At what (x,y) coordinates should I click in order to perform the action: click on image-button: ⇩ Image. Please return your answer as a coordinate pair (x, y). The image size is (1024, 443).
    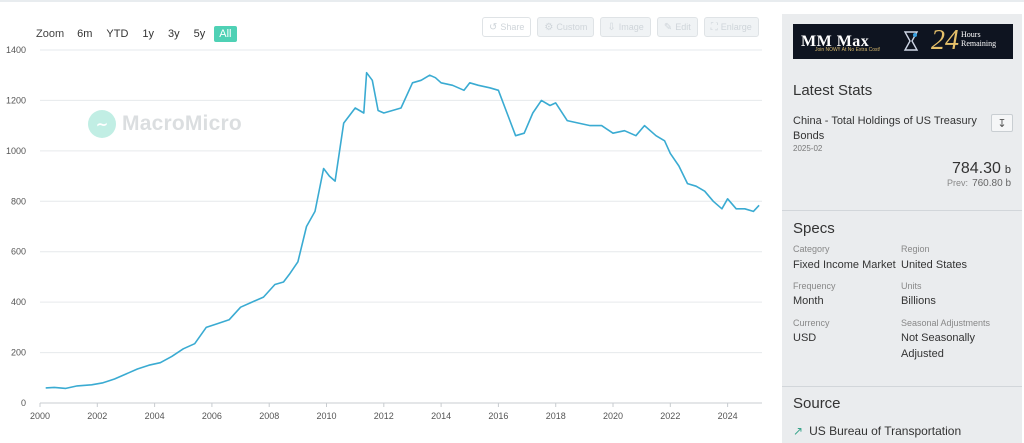
    Looking at the image, I should click on (625, 27).